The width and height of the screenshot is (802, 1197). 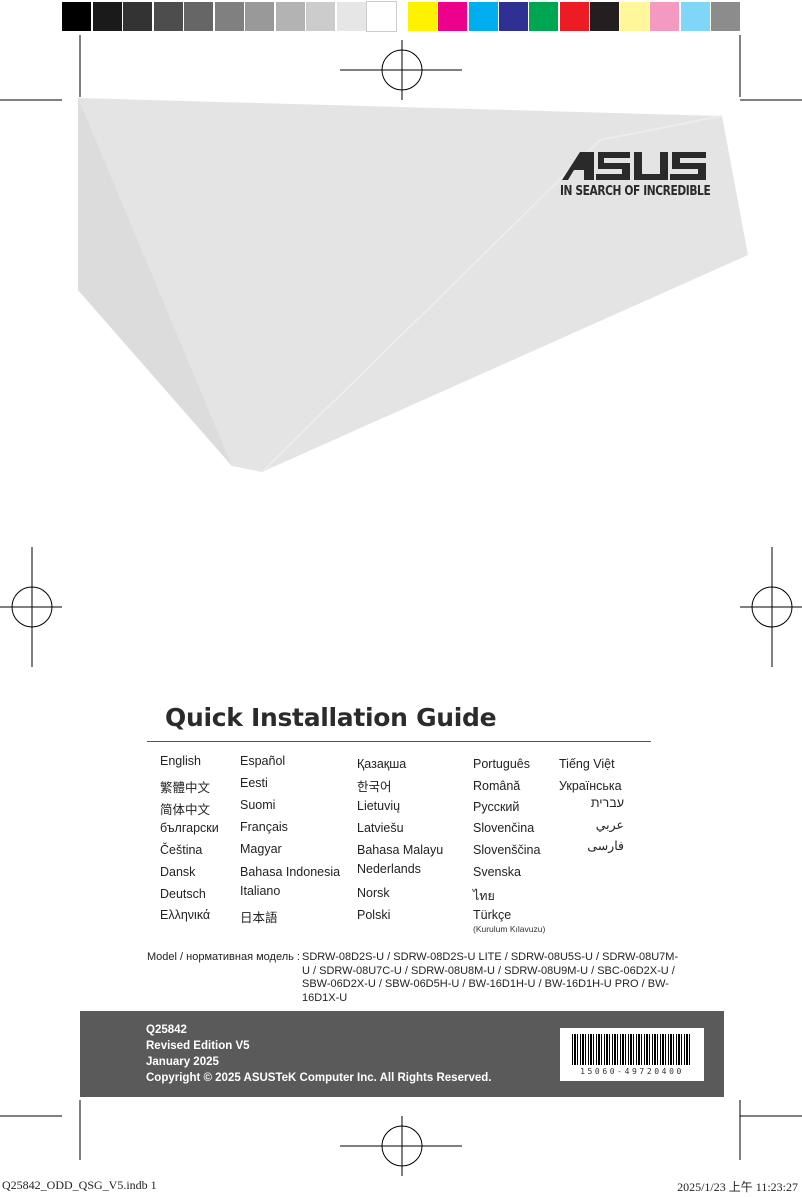 I want to click on barcode-bars, so click(x=632, y=1049).